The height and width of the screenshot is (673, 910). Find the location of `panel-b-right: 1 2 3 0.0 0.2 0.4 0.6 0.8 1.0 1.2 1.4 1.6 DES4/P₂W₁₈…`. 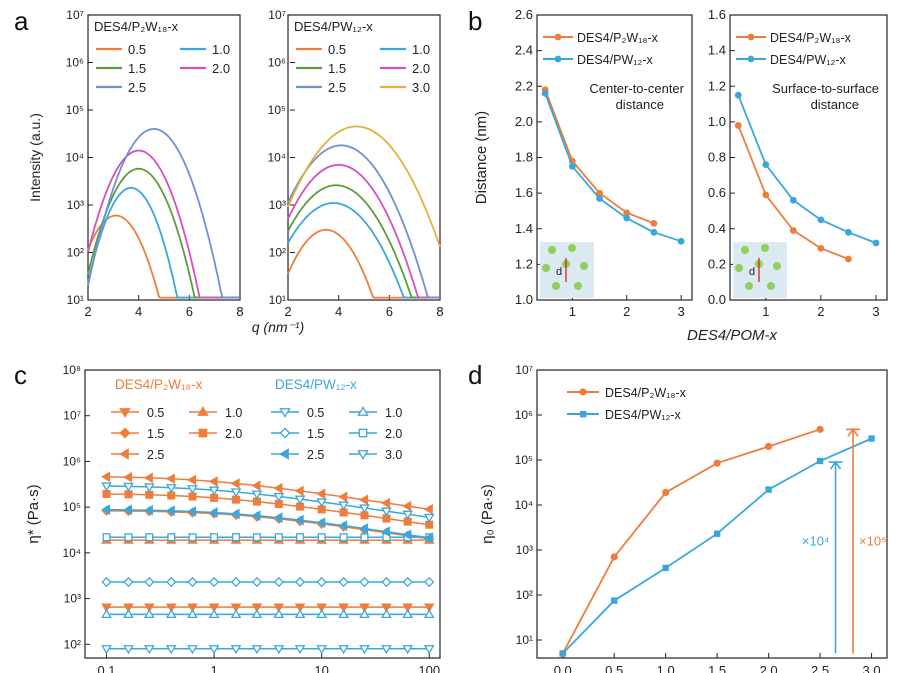

panel-b-right: 1 2 3 0.0 0.2 0.4 0.6 0.8 1.0 1.2 1.4 1.6 DES4/P₂W₁₈… is located at coordinates (798, 163).